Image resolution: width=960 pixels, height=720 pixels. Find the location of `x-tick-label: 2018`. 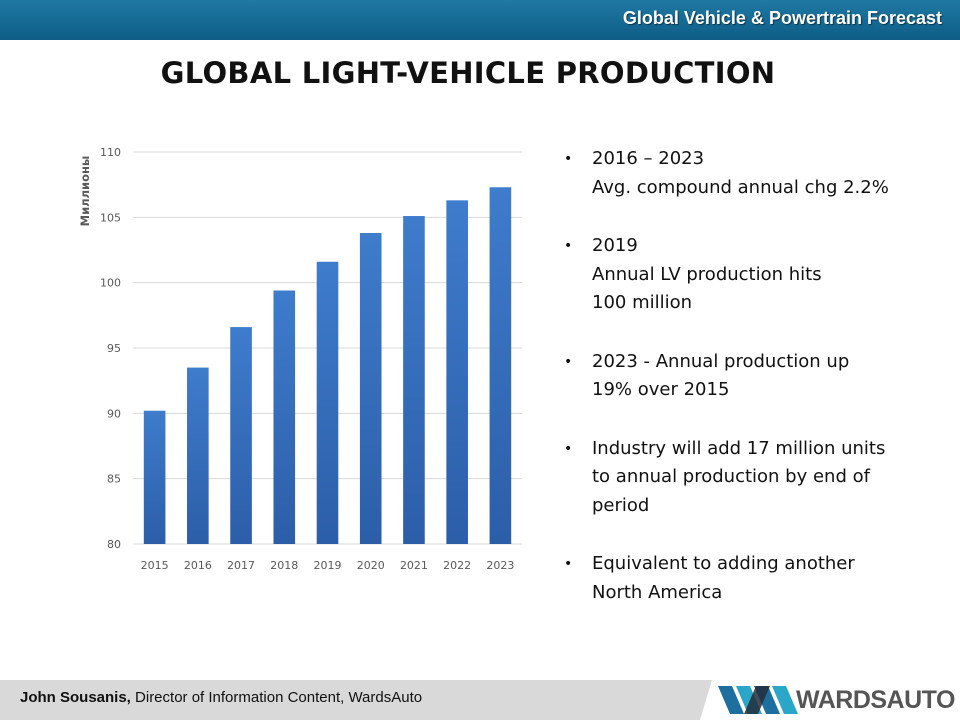

x-tick-label: 2018 is located at coordinates (284, 565).